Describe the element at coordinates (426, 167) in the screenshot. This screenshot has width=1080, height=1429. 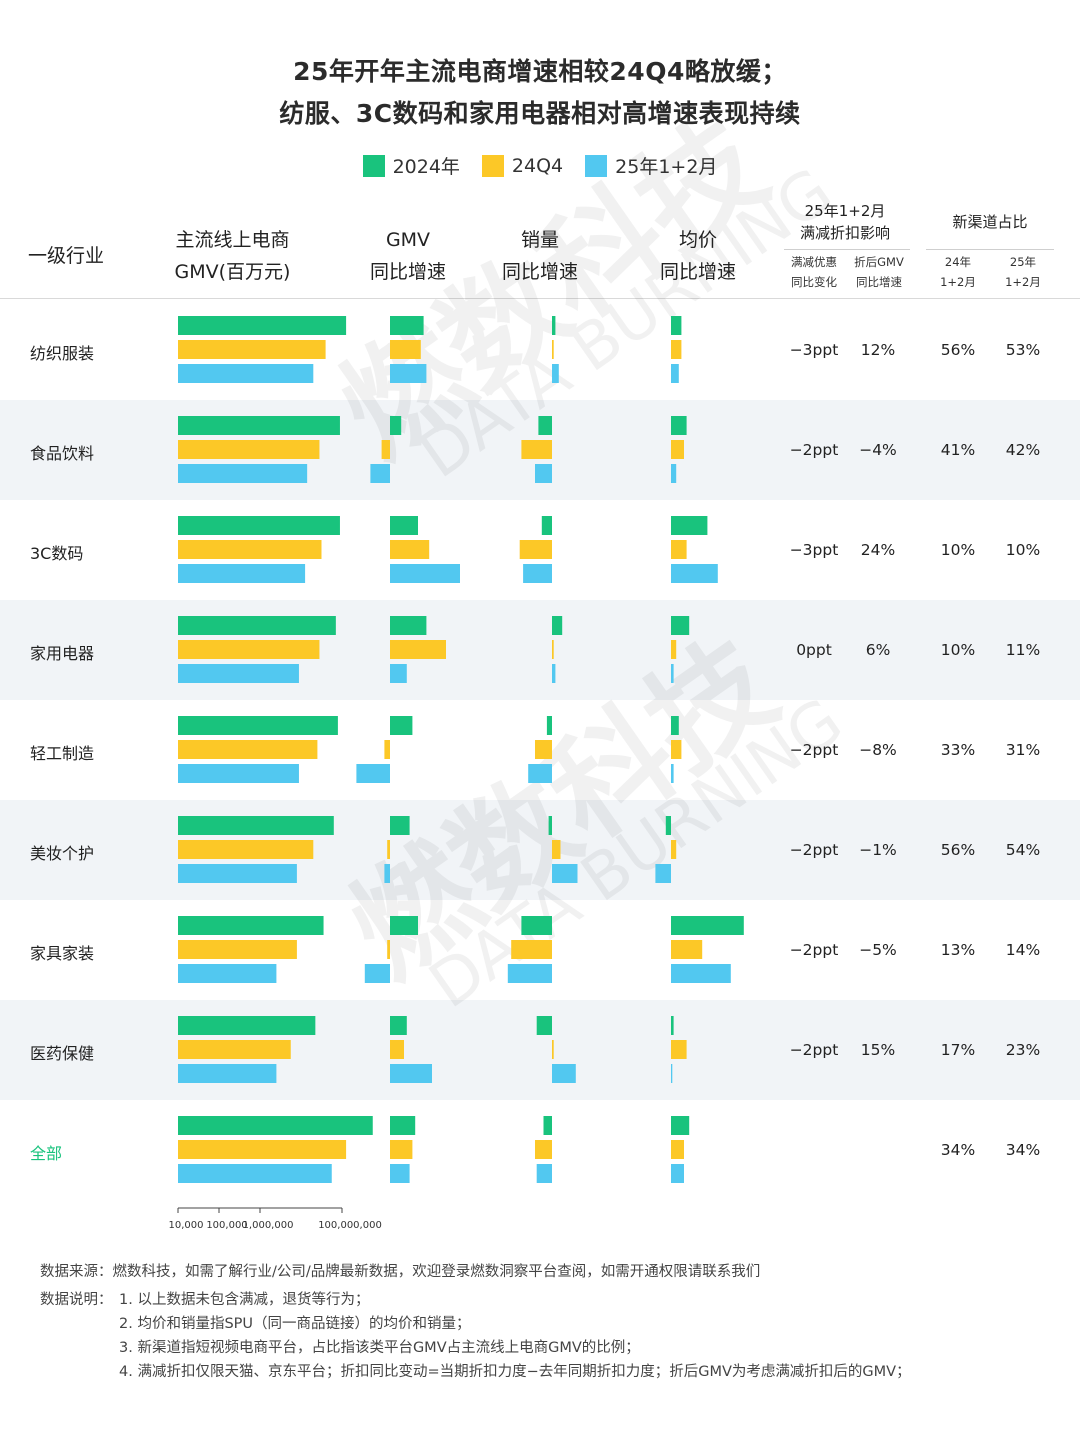
I see `legend-label: 2024年` at that location.